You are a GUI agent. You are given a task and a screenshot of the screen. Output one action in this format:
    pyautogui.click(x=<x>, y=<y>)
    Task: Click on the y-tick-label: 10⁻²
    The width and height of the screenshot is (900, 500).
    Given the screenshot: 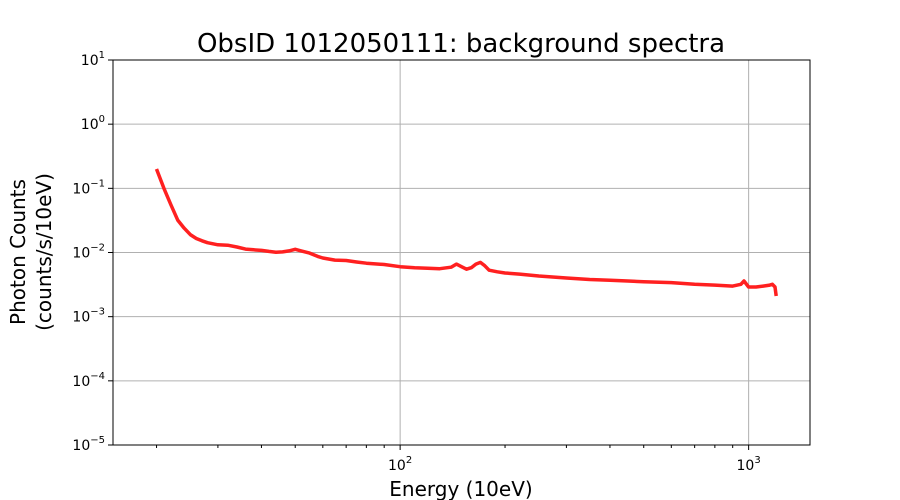 What is the action you would take?
    pyautogui.click(x=88, y=252)
    